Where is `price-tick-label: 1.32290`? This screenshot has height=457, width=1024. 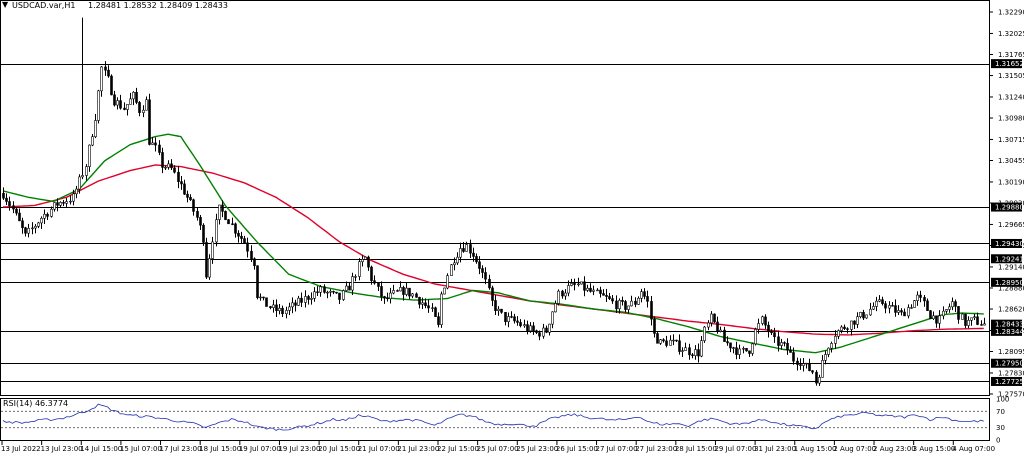 price-tick-label: 1.32290 is located at coordinates (1011, 13).